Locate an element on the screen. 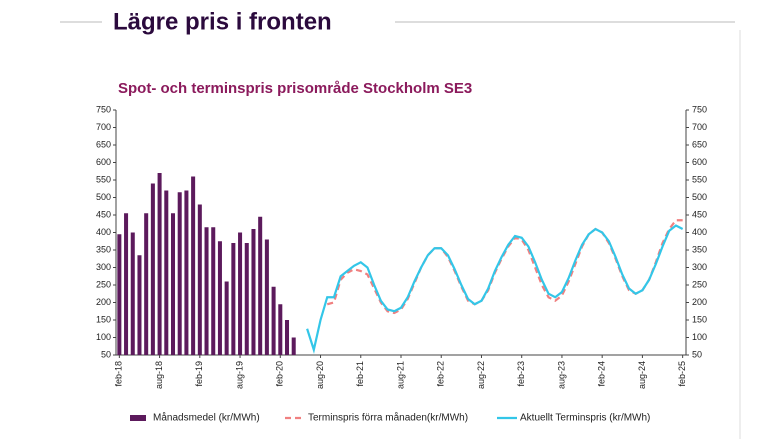  x-tick-label: feb-25 is located at coordinates (682, 374).